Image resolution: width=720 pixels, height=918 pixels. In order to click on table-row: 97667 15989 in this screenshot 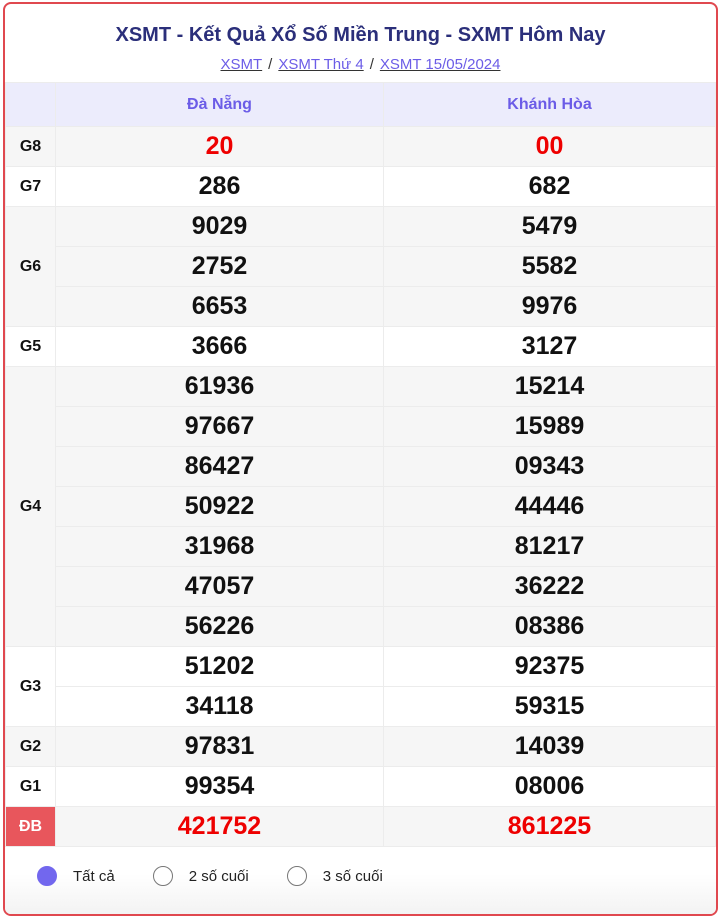, I will do `click(361, 426)`.